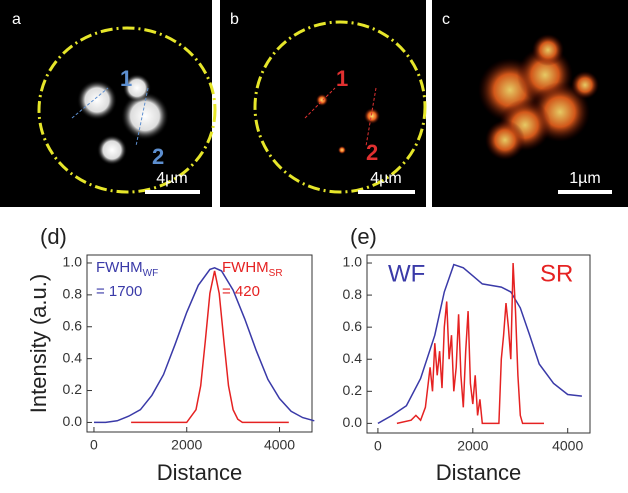 This screenshot has width=628, height=493. I want to click on scale-label: 1µm, so click(584, 178).